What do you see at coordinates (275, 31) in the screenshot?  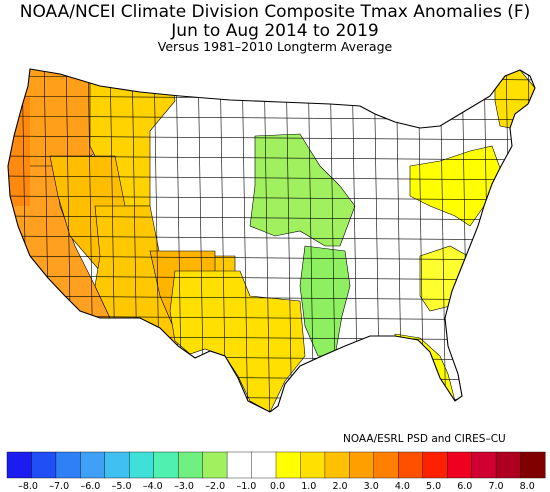 I see `map-period: Jun to Aug 2014 to 2019` at bounding box center [275, 31].